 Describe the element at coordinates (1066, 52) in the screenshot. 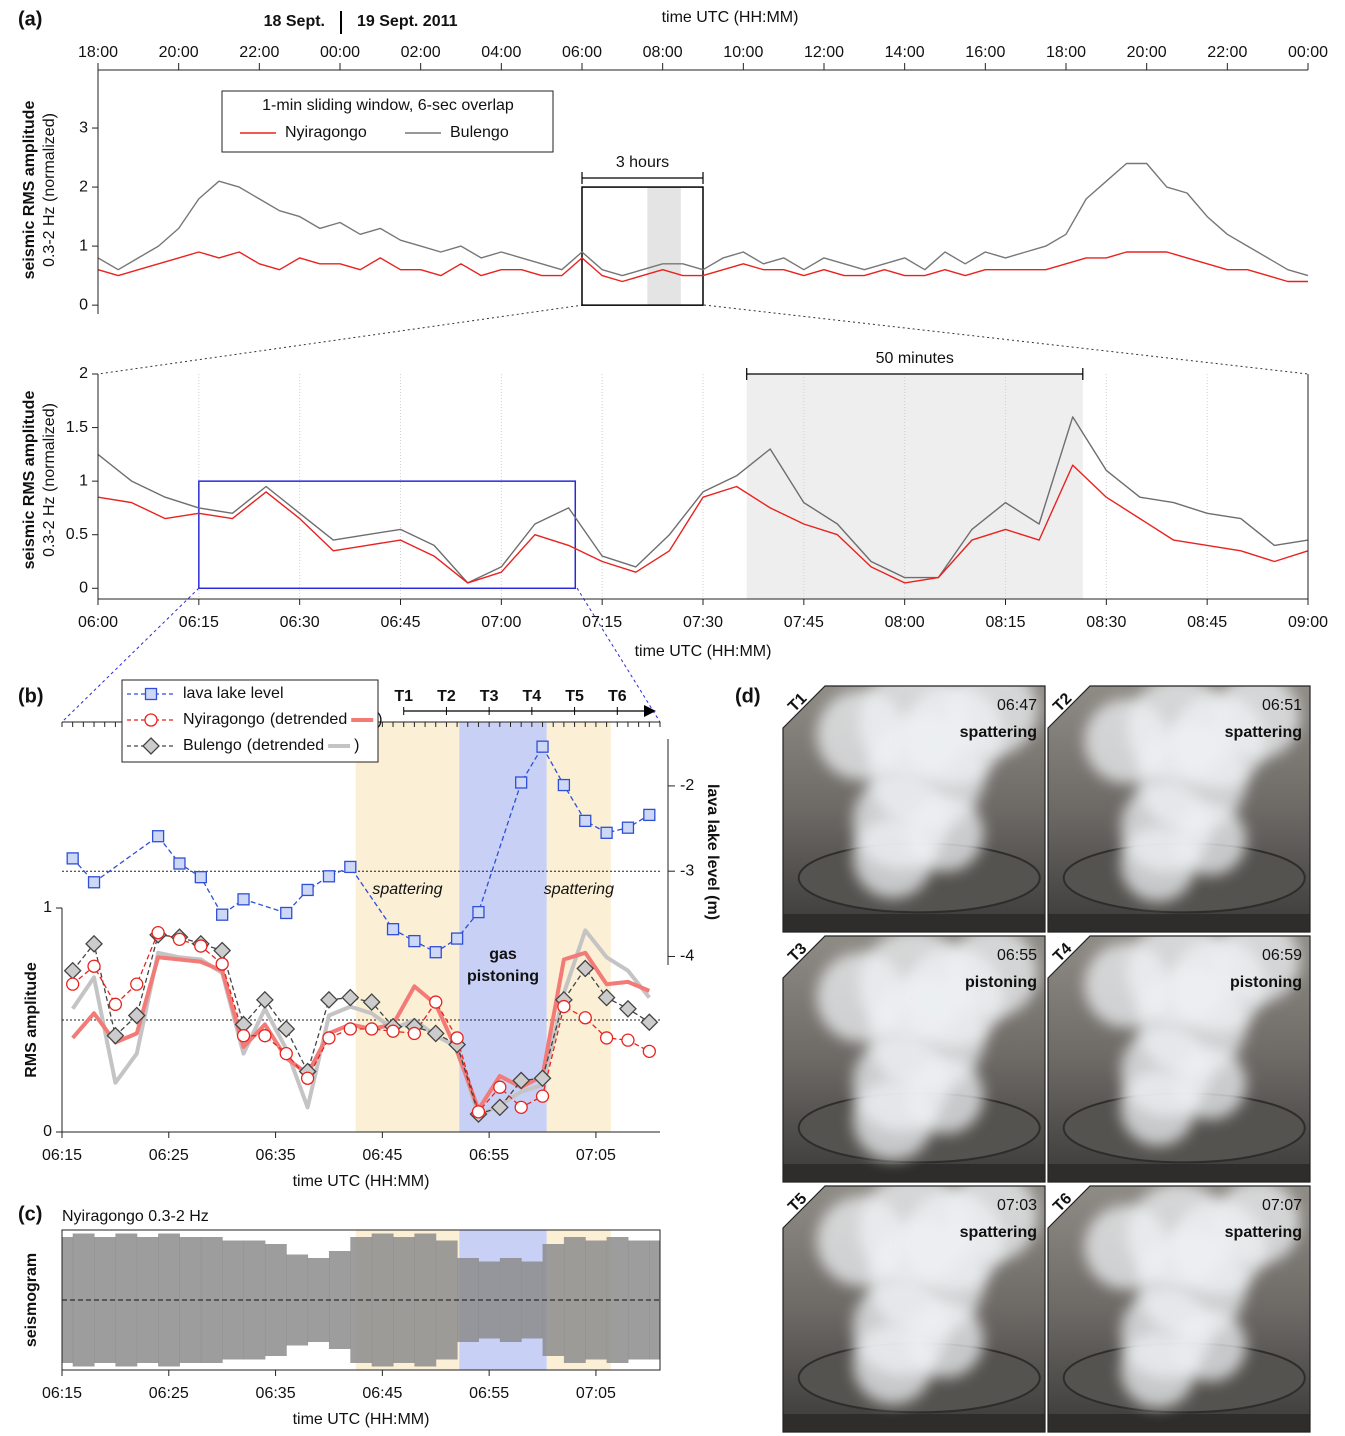

I see `x-tick-label: 18:00` at that location.